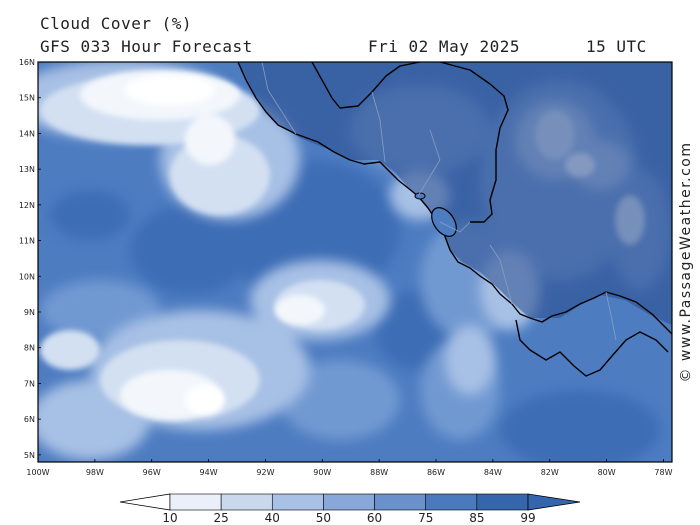 Image resolution: width=700 pixels, height=525 pixels. Describe the element at coordinates (30, 259) in the screenshot. I see `latitude-axis: 16N 15N 14N 13N 12N 11N 10N 9N 8N 7N 6N 5N` at that location.